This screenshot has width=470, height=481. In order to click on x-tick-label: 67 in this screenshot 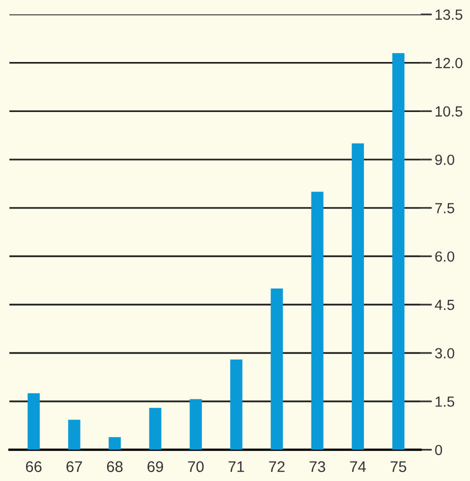, I will do `click(74, 466)`.